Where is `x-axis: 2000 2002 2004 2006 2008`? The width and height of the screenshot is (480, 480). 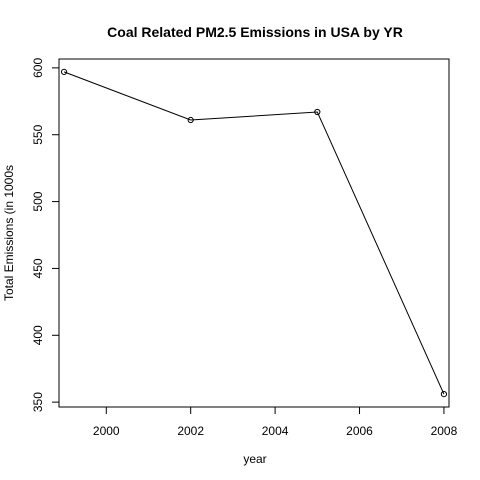
x-axis: 2000 2002 2004 2006 2008 is located at coordinates (275, 422).